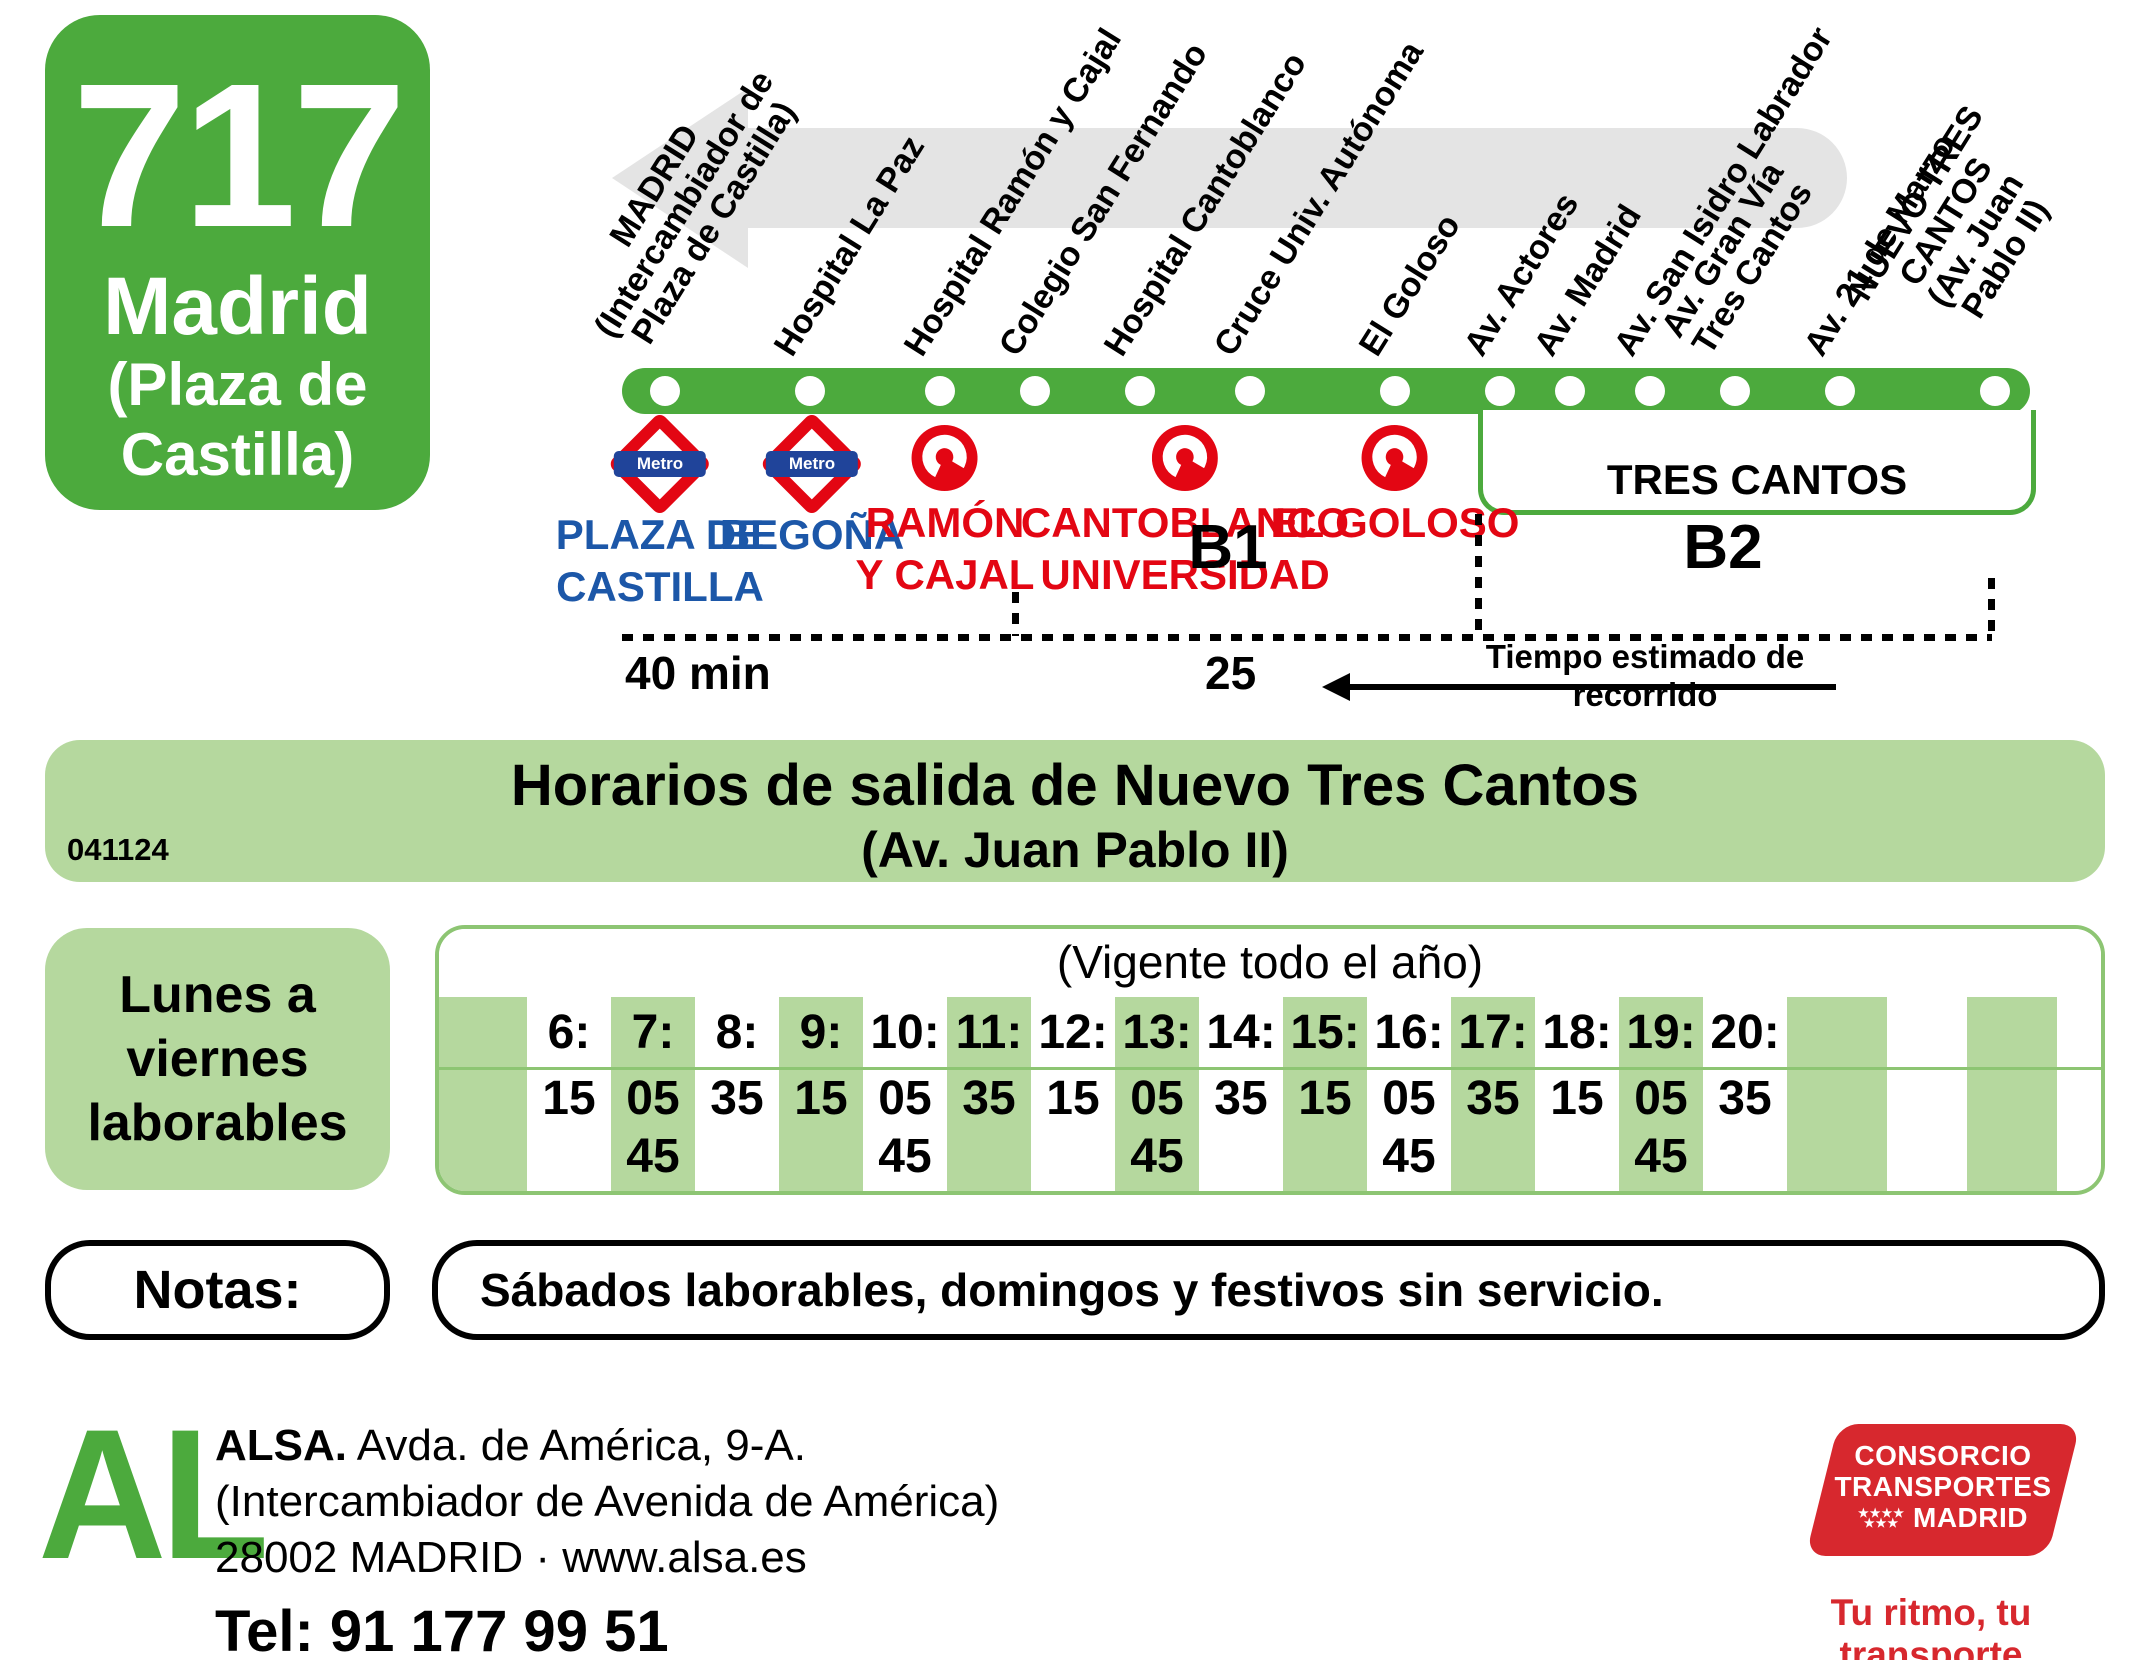 The width and height of the screenshot is (2150, 1660). Describe the element at coordinates (1881, 1517) in the screenshot. I see `madrid-stars-icon: ★★★★ ★★★` at that location.